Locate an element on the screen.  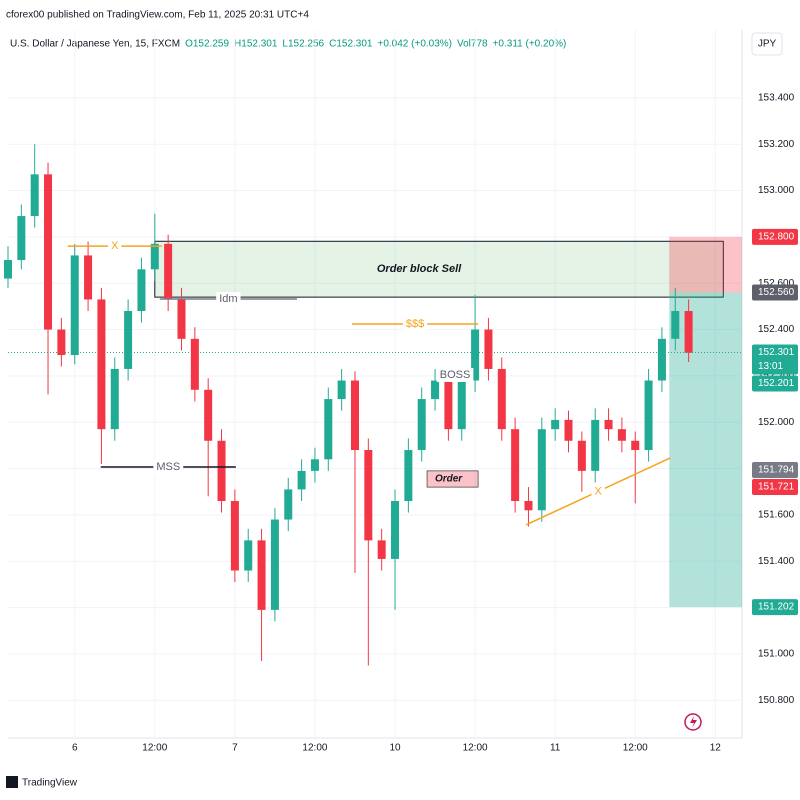
order-block-zone is located at coordinates (439, 269).